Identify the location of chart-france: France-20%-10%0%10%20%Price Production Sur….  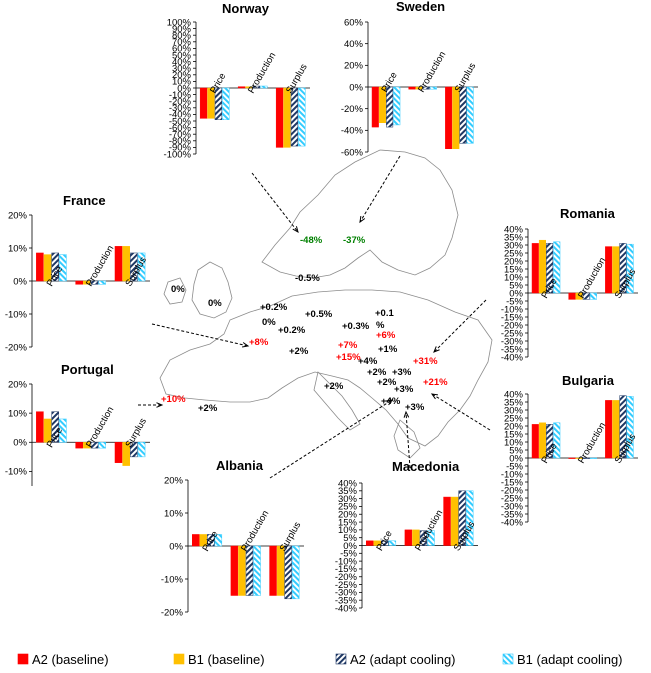
(77, 273).